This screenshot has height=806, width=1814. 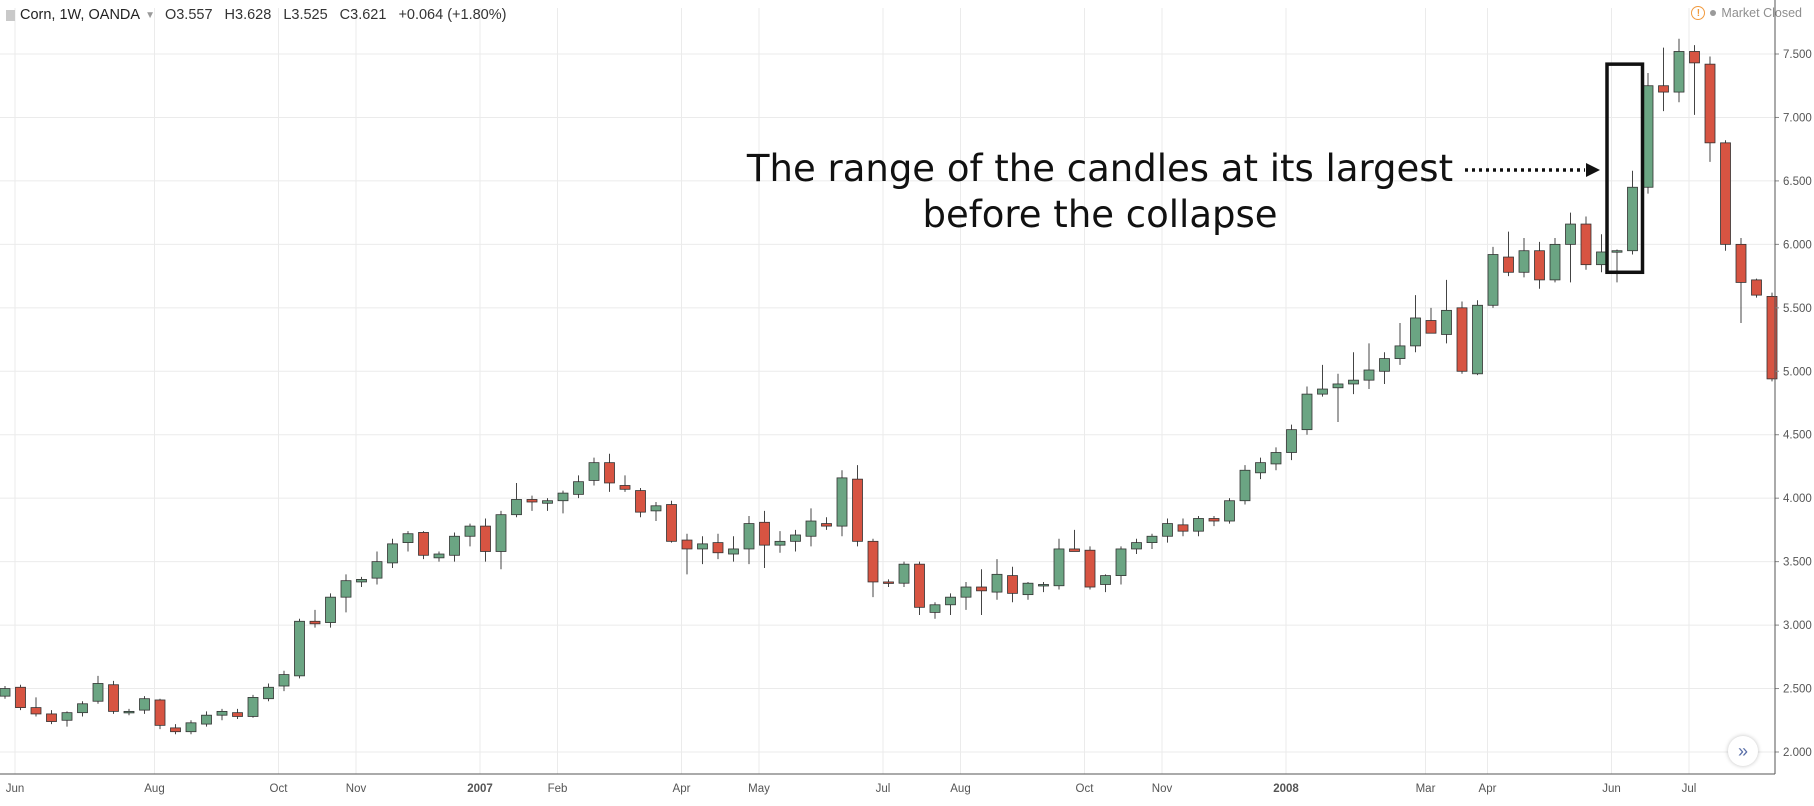 I want to click on y-tick-label: 3.000, so click(x=1797, y=626).